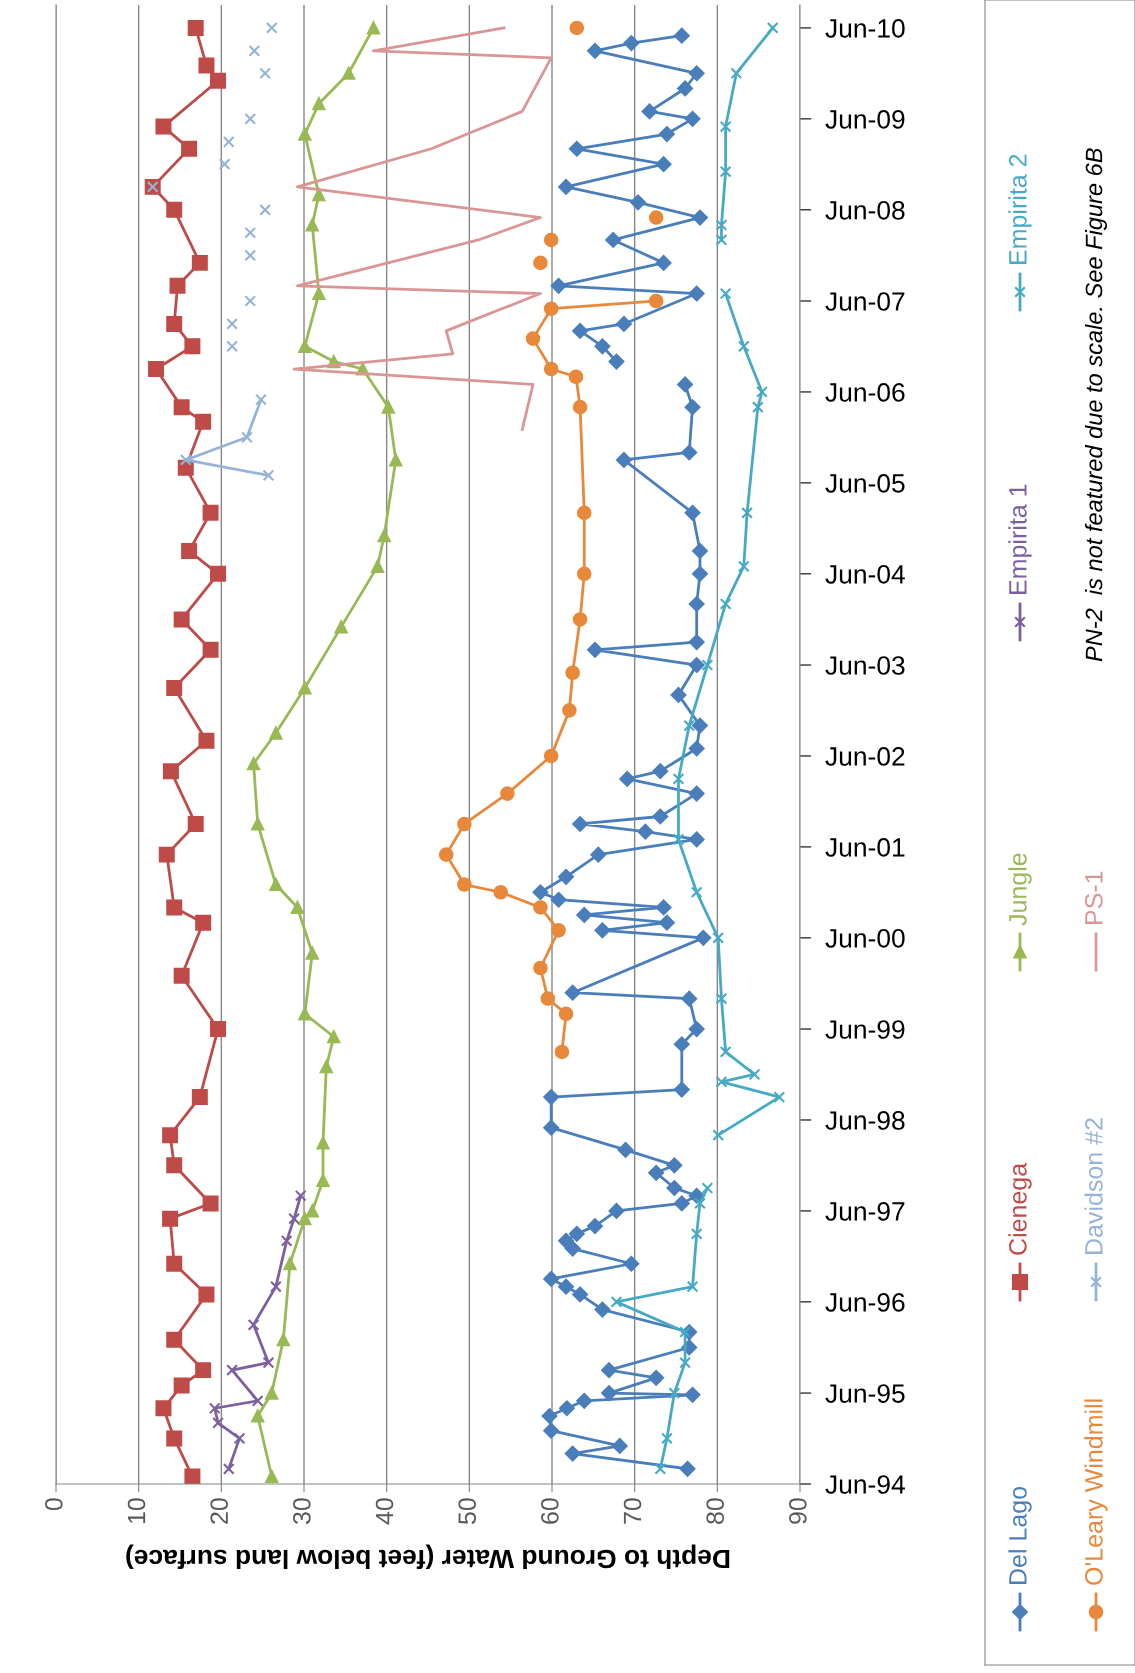  What do you see at coordinates (865, 28) in the screenshot?
I see `y-tick-label: Jun-10` at bounding box center [865, 28].